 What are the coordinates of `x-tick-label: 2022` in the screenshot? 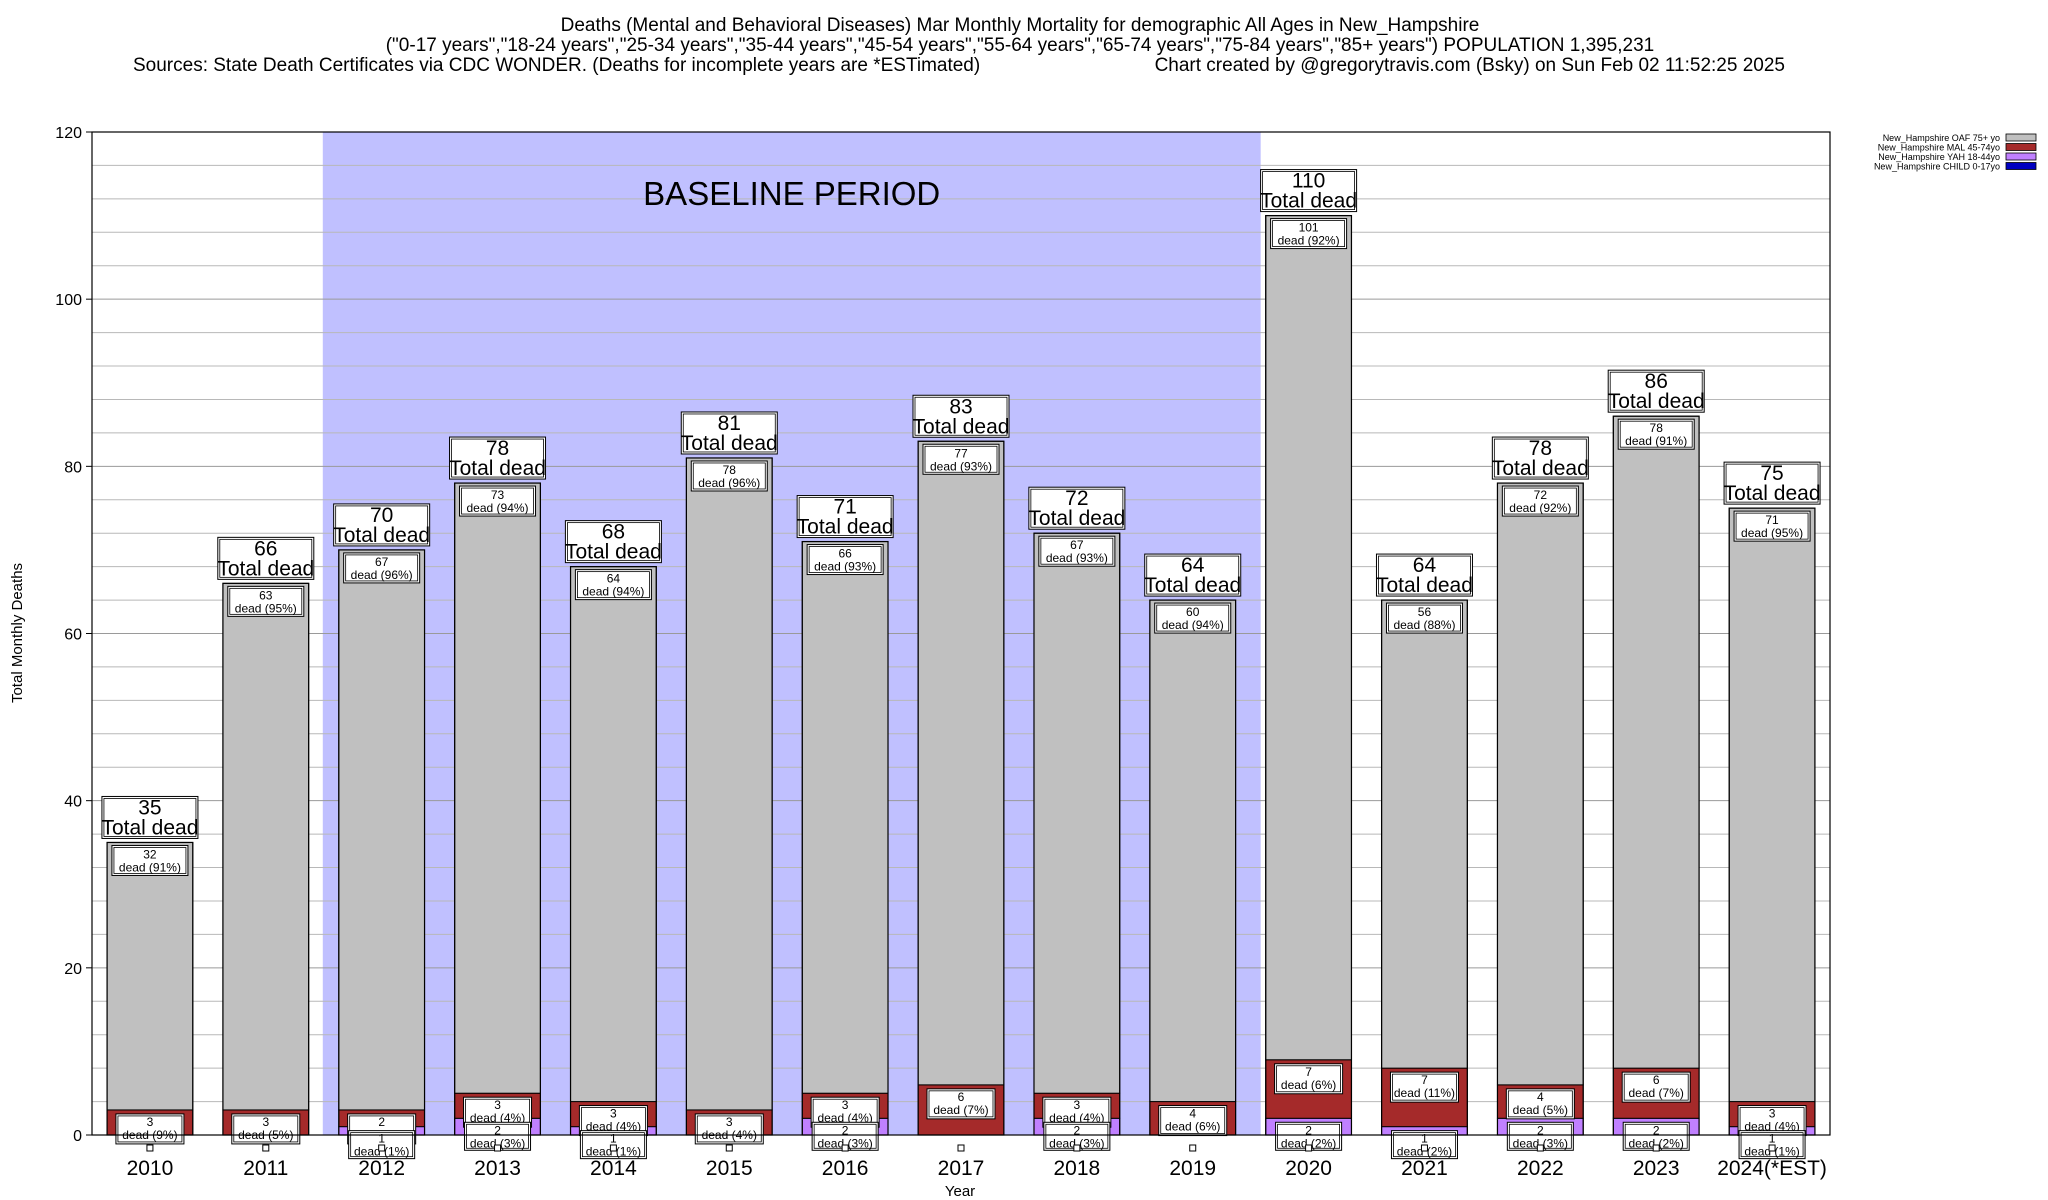 It's located at (1540, 1168).